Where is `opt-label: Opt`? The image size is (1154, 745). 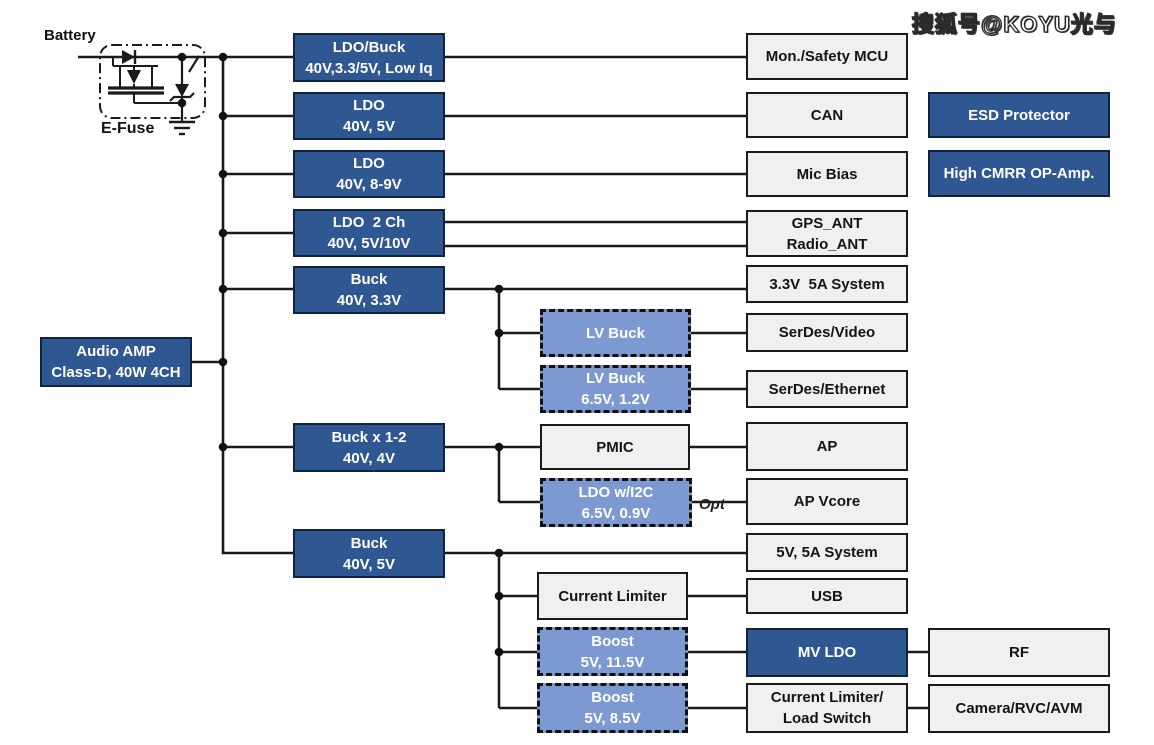
opt-label: Opt is located at coordinates (712, 504).